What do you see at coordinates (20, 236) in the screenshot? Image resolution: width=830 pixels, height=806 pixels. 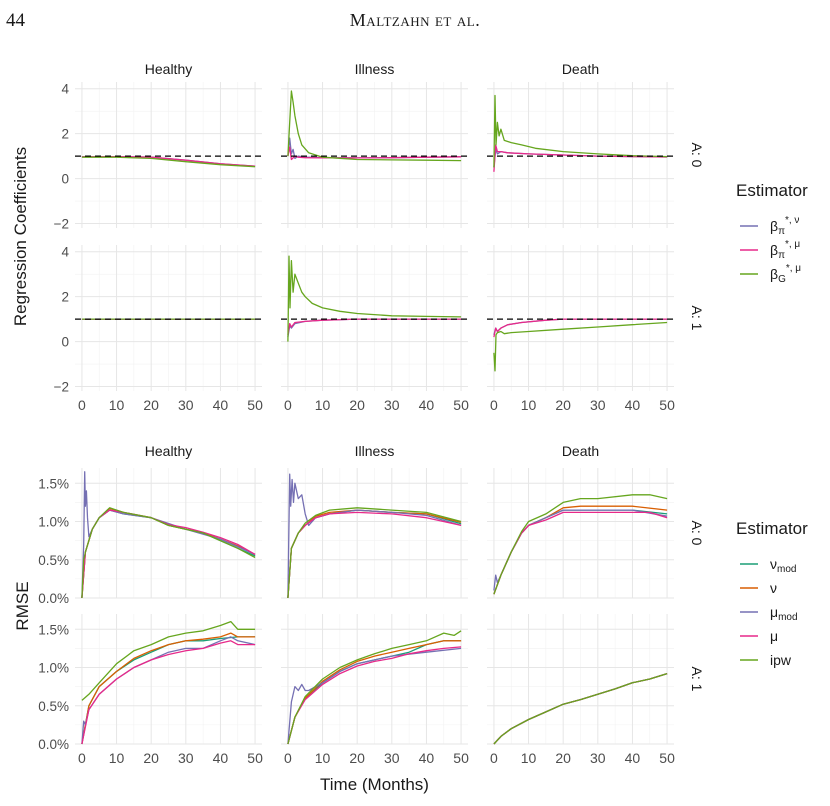 I see `y-axis-title: Regression Coefficients` at bounding box center [20, 236].